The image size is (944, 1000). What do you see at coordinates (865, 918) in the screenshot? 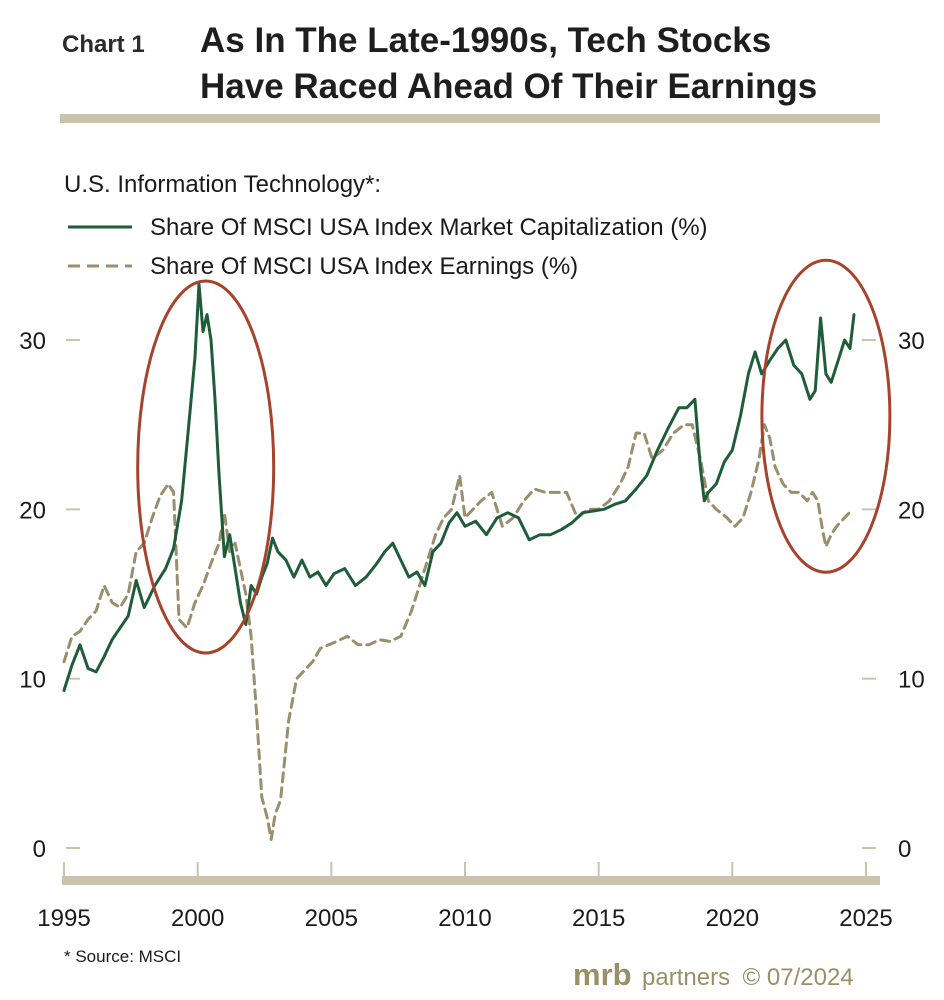
I see `x-tick-label: 2025` at bounding box center [865, 918].